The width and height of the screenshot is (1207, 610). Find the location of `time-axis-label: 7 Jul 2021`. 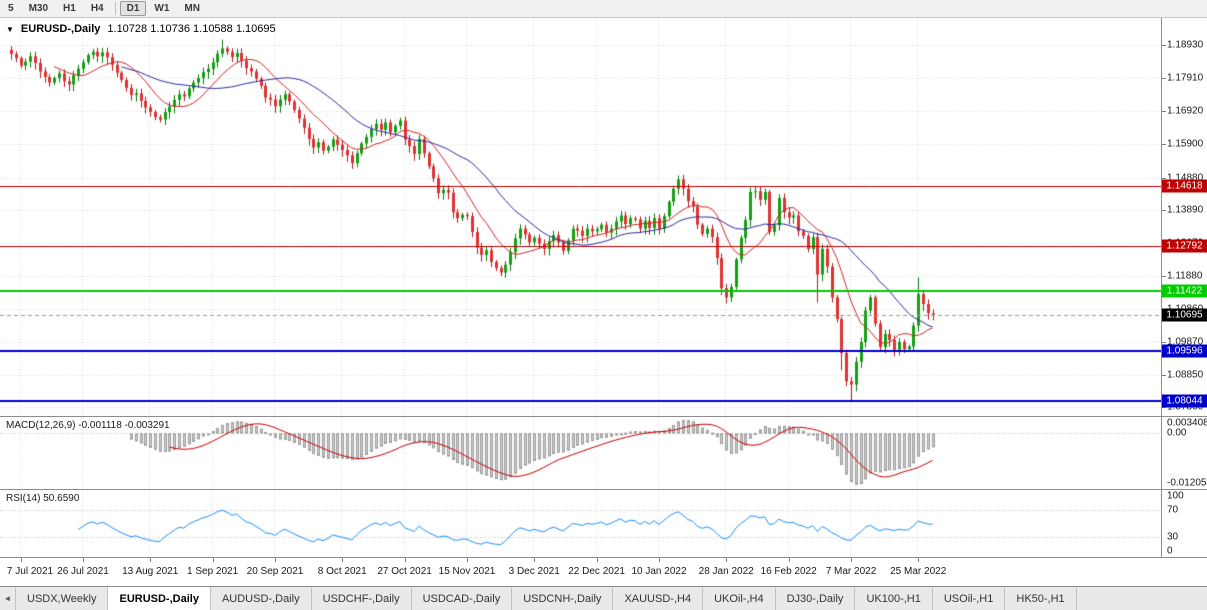

time-axis-label: 7 Jul 2021 is located at coordinates (30, 571).